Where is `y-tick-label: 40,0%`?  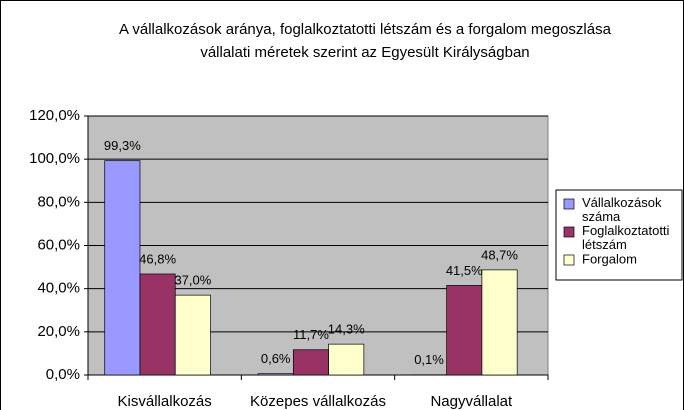 y-tick-label: 40,0% is located at coordinates (58, 288).